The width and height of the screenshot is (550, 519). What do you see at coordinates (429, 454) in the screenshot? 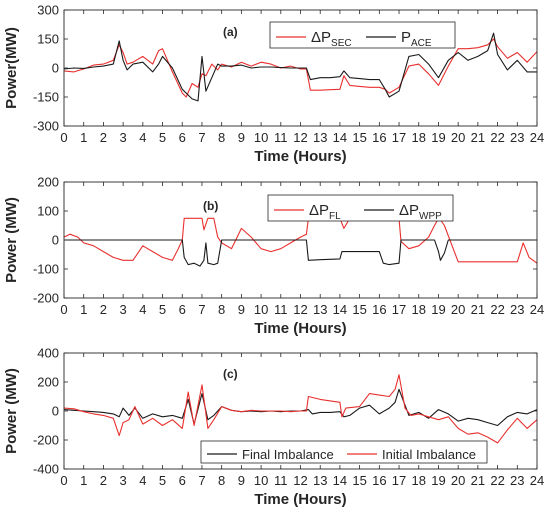
I see `legend-entry-label: Initial Imbalance` at bounding box center [429, 454].